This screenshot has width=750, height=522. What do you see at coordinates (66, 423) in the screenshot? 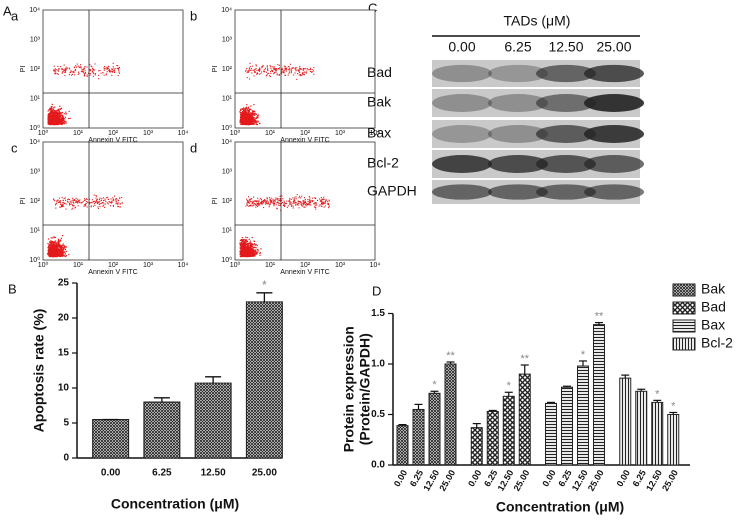
I see `y-tick-label: 5` at bounding box center [66, 423].